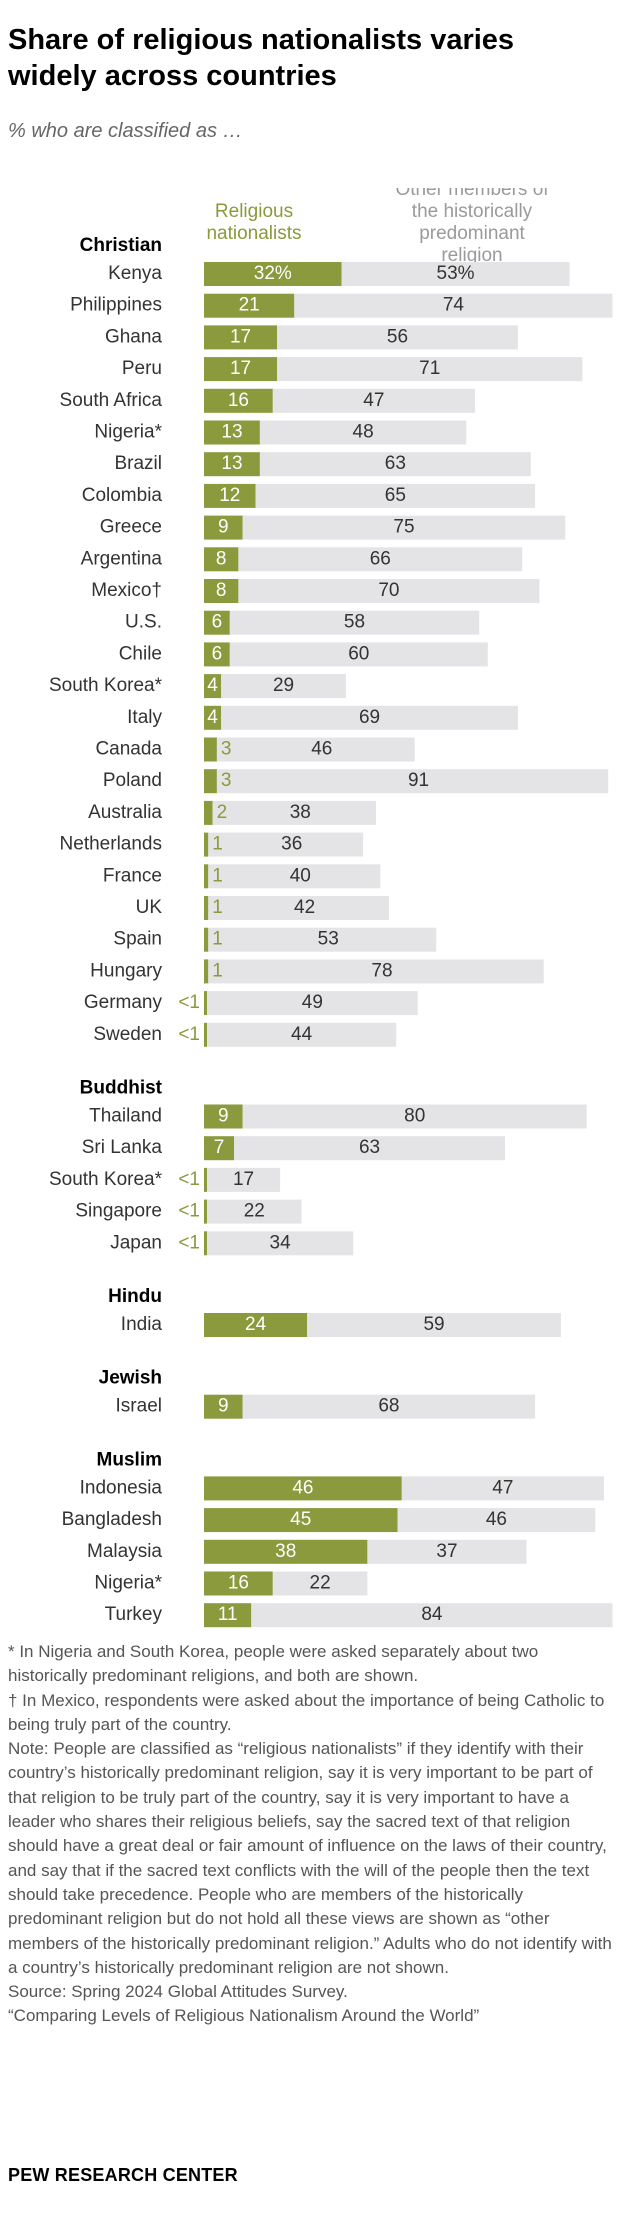 This screenshot has width=620, height=2220. I want to click on country-label: Mexico†, so click(126, 590).